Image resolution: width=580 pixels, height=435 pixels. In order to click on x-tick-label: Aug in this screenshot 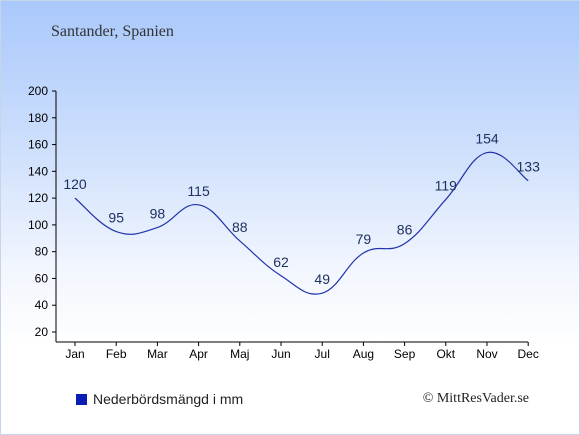, I will do `click(363, 354)`.